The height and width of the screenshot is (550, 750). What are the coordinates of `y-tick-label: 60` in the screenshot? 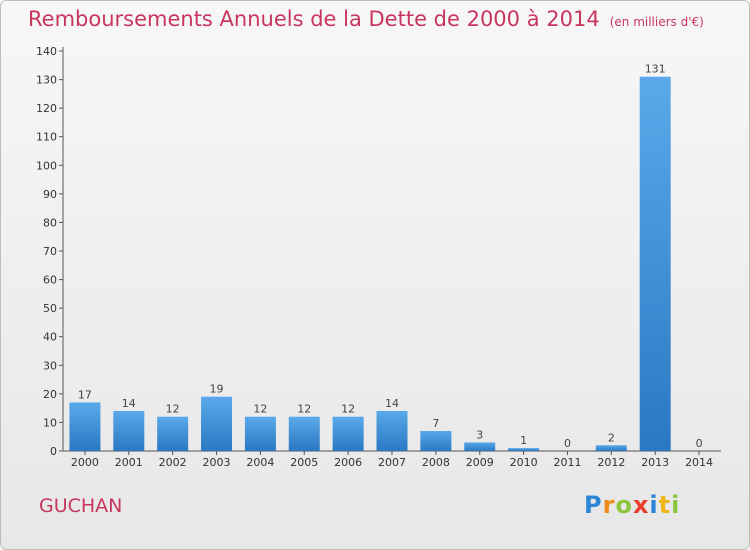 It's located at (50, 280).